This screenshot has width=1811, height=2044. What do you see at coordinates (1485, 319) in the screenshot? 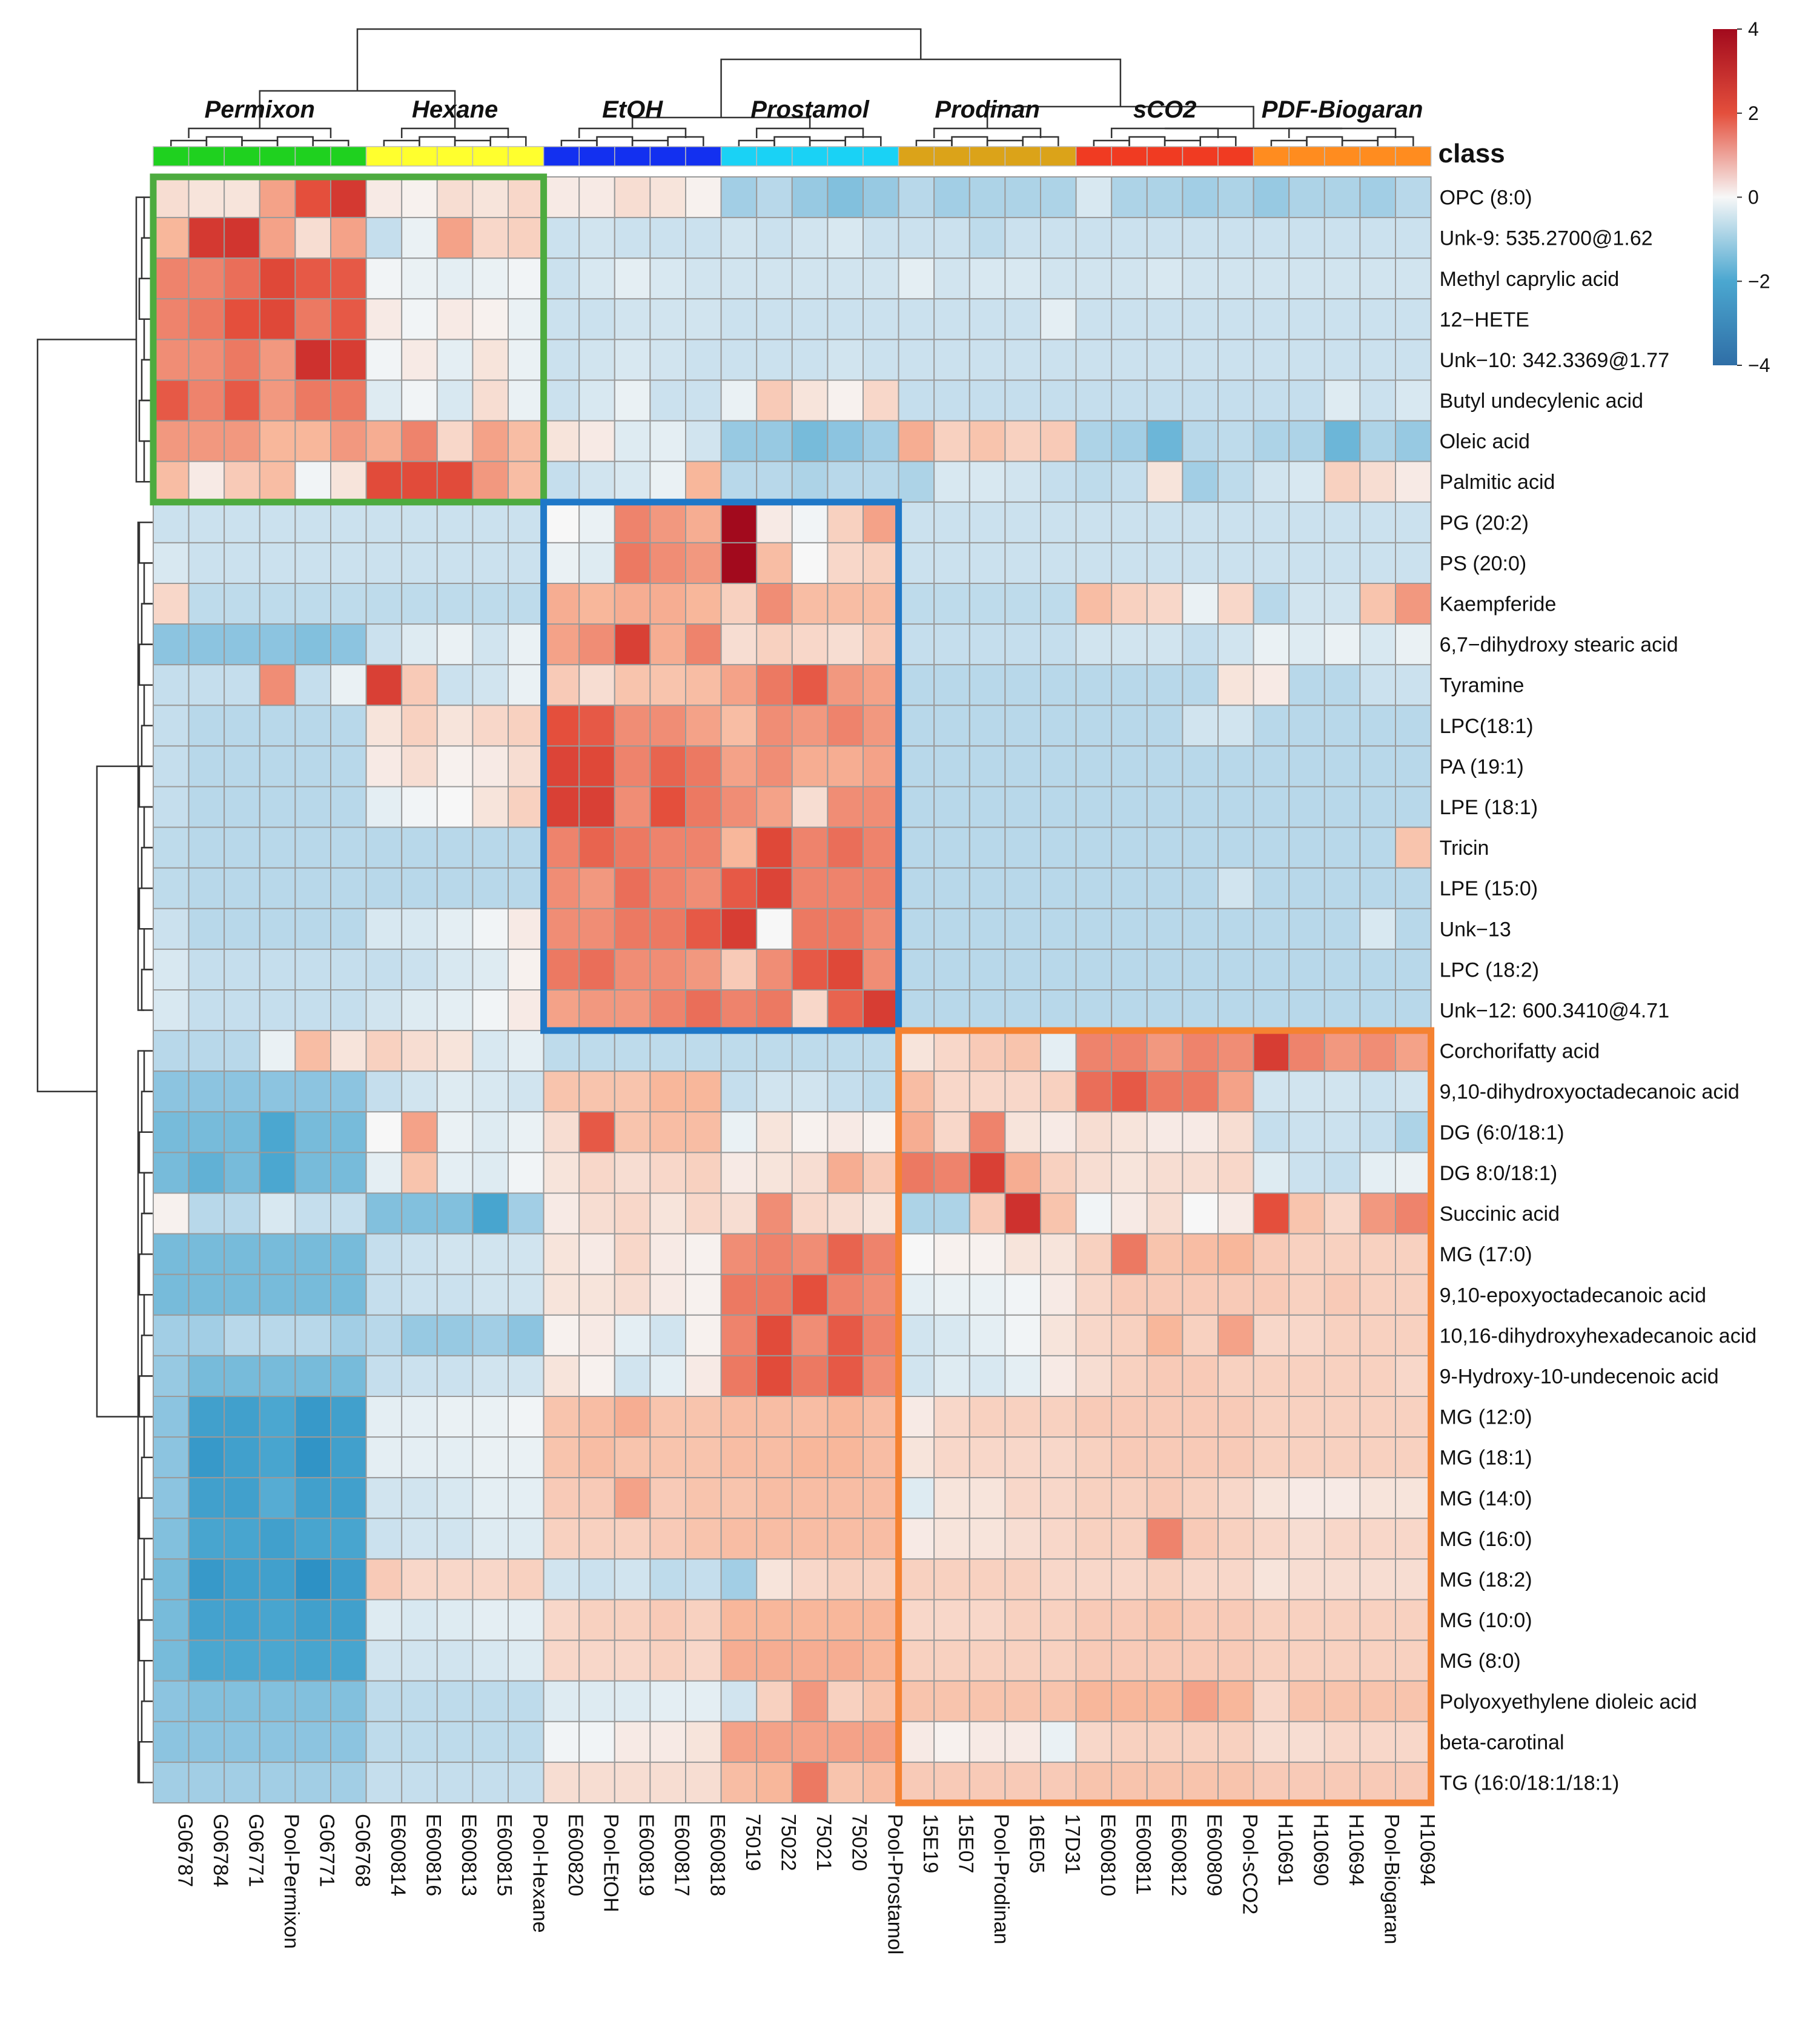
I see `row-label: 12−HETE` at bounding box center [1485, 319].